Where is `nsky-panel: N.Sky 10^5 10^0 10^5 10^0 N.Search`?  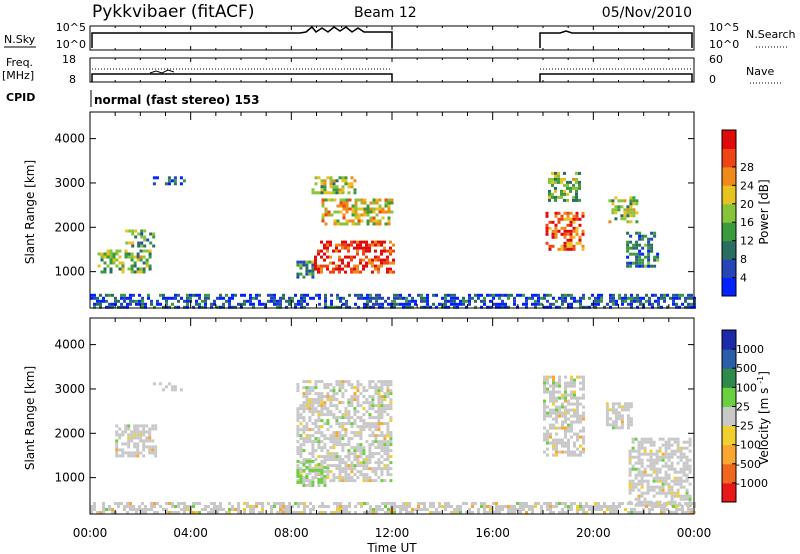 nsky-panel: N.Sky 10^5 10^0 10^5 10^0 N.Search is located at coordinates (400, 36).